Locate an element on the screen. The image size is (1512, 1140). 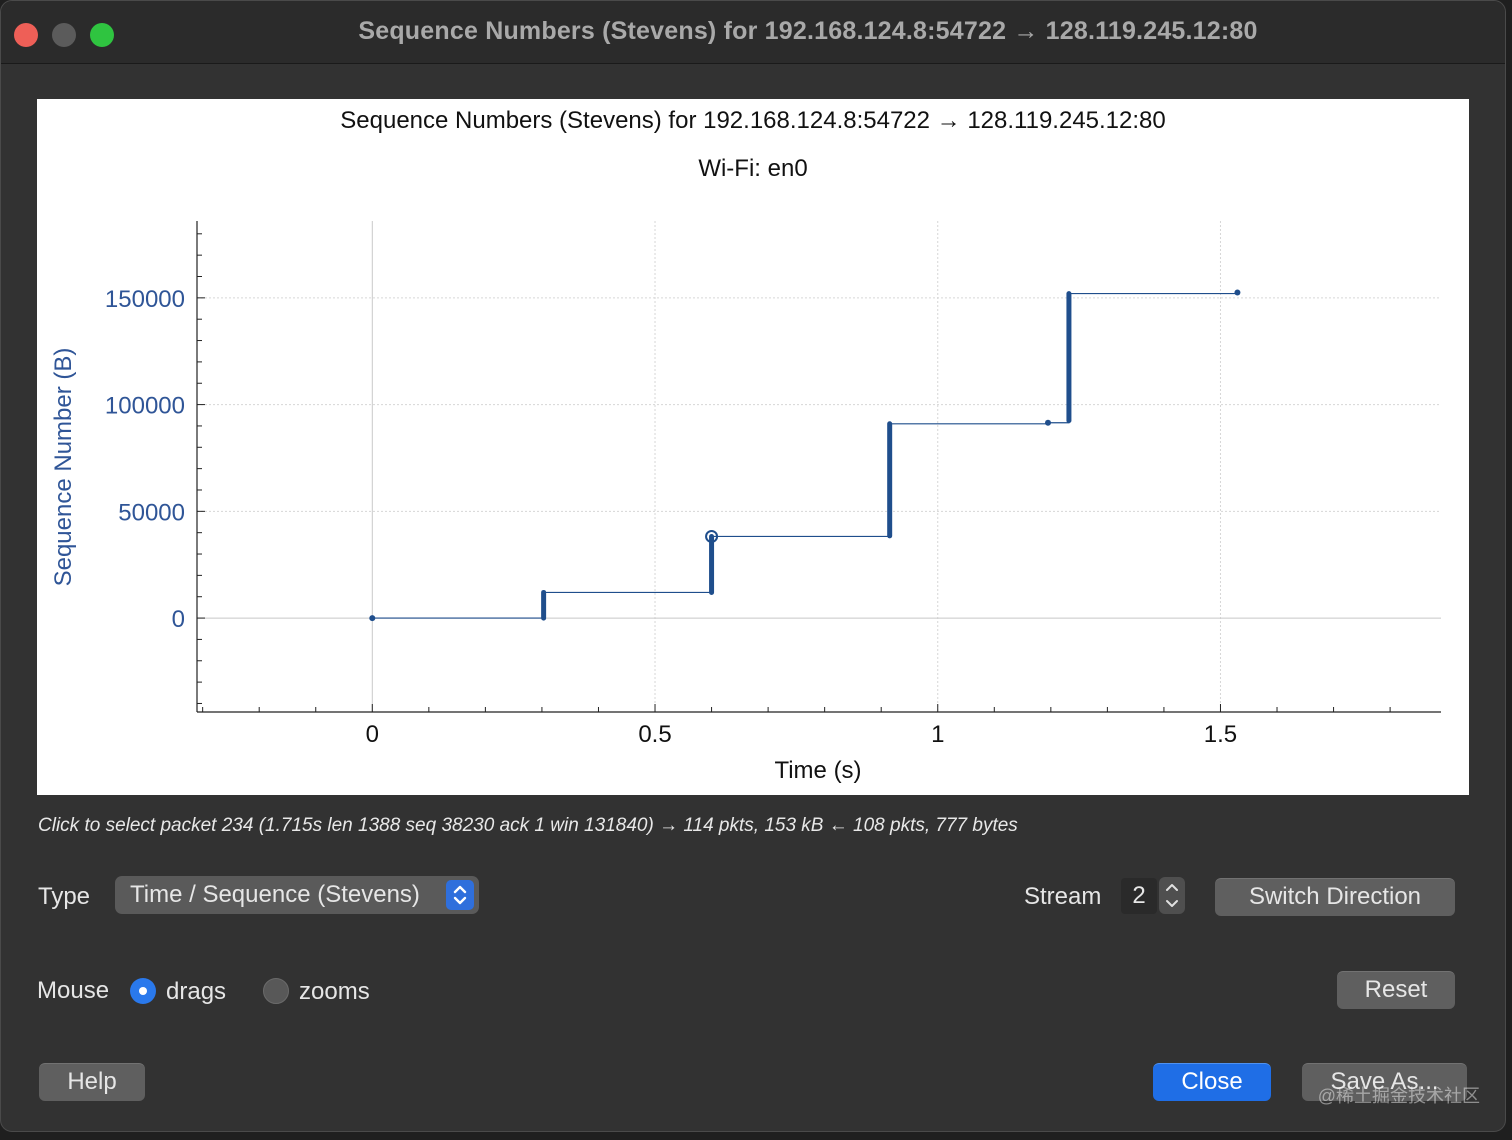
x-tick-label: 0.5 is located at coordinates (654, 734).